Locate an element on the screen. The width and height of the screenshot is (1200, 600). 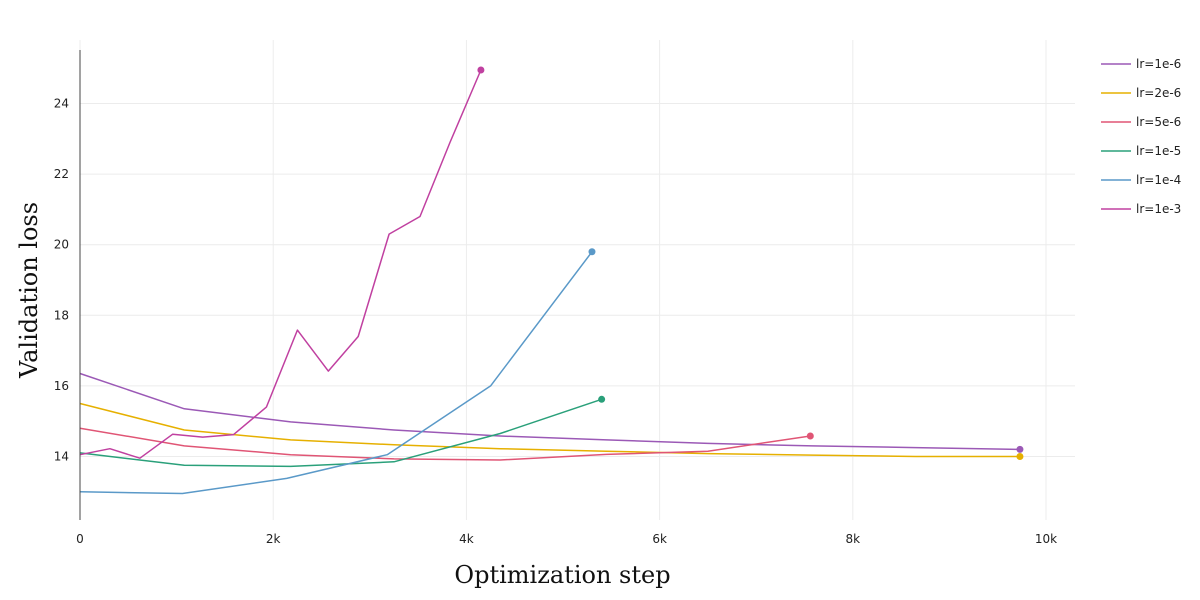
legend-item: lr=5e-6 is located at coordinates (1141, 122).